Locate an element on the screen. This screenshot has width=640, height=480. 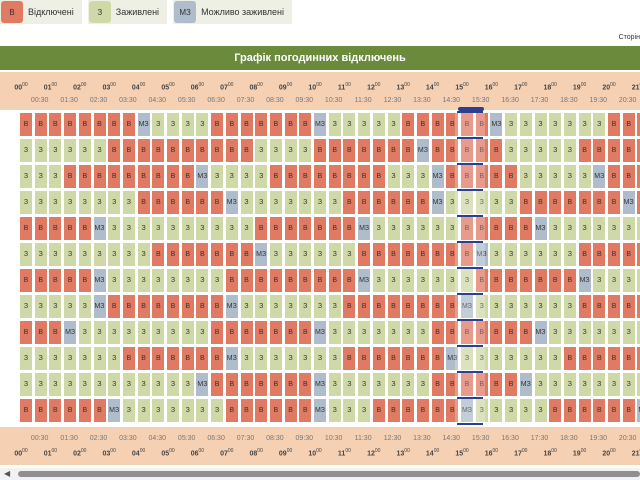
scrollbar-thumb is located at coordinates (329, 474).